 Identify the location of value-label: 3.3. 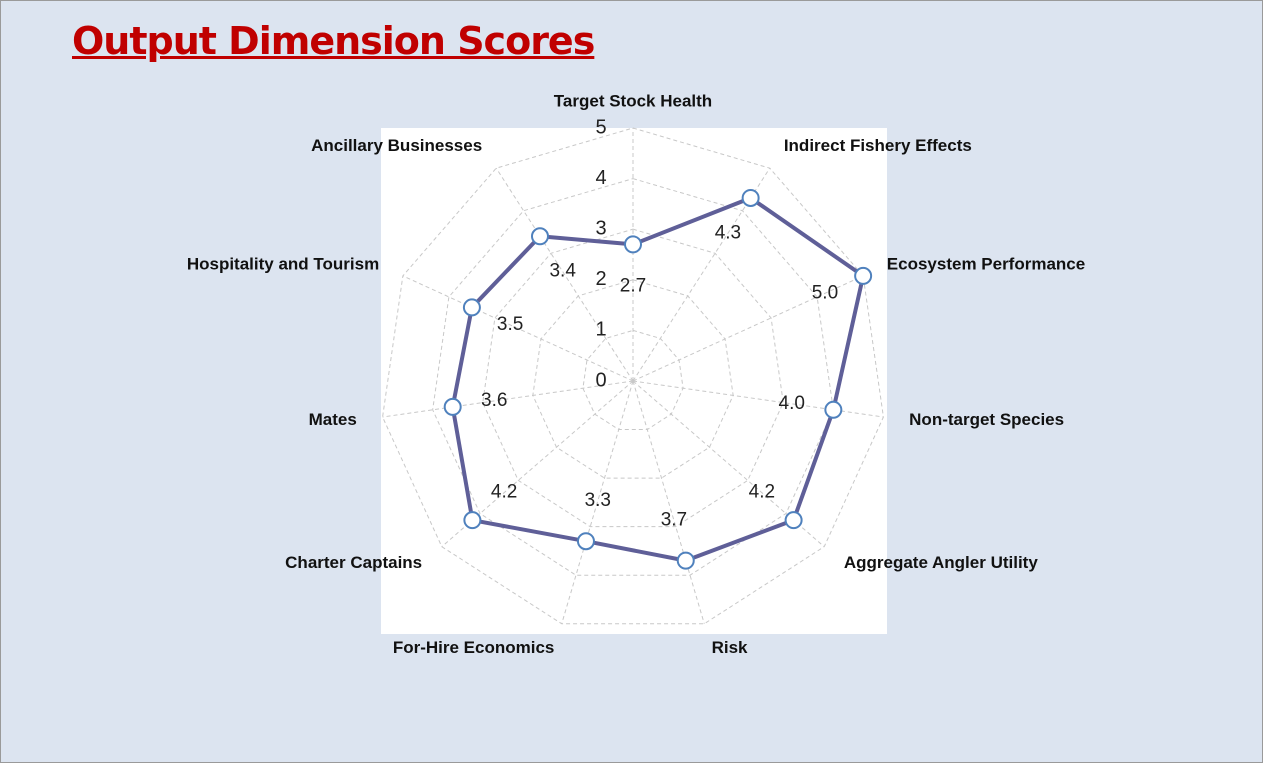
(598, 500).